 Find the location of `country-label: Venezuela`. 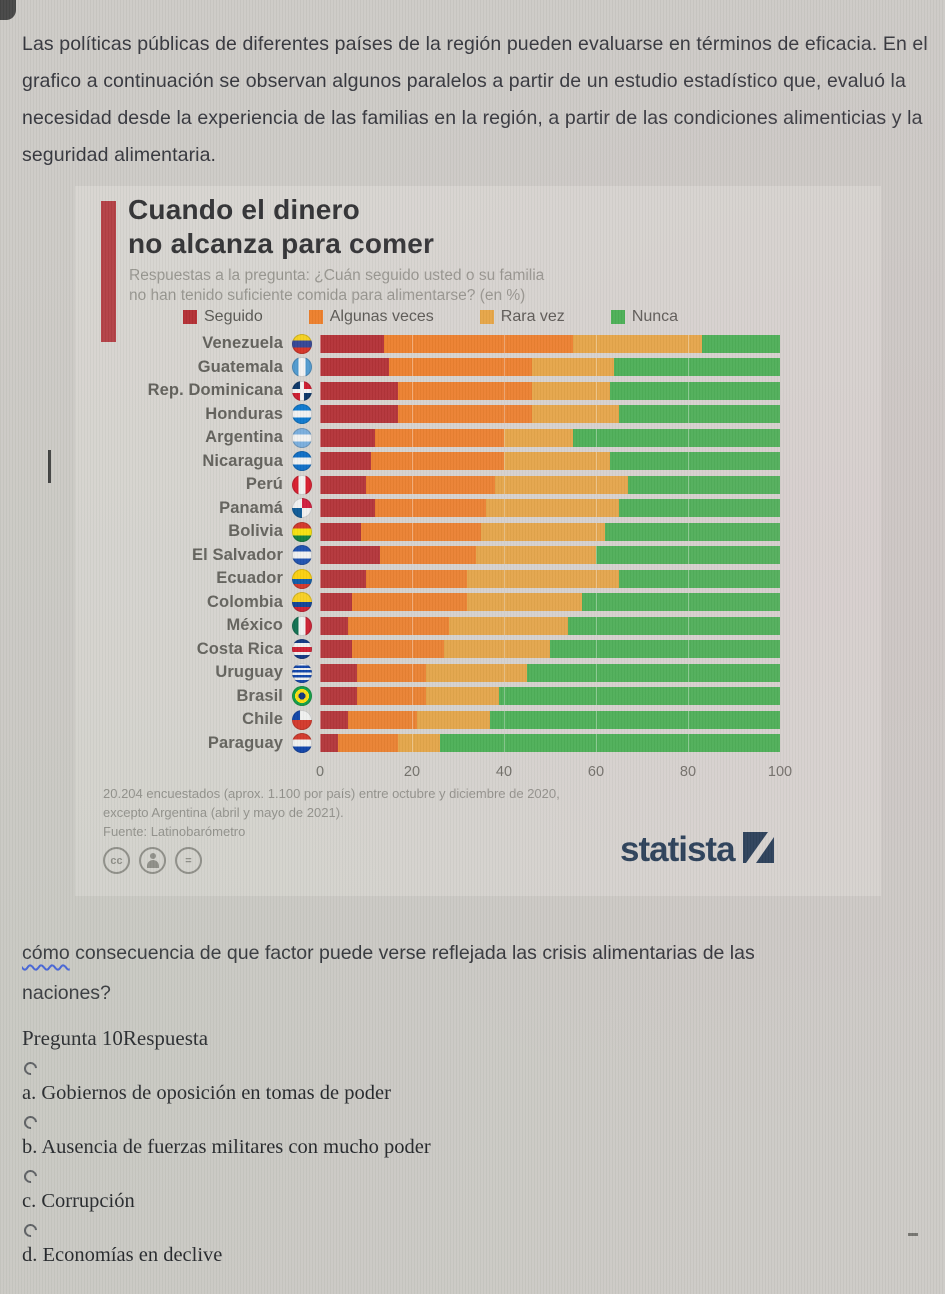

country-label: Venezuela is located at coordinates (242, 343).